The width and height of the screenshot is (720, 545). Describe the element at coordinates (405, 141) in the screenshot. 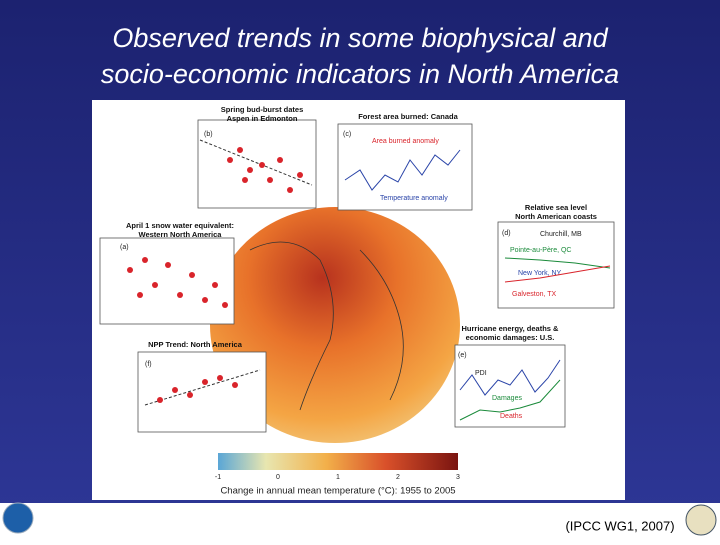

I see `legend-text: Area burned anomaly` at that location.